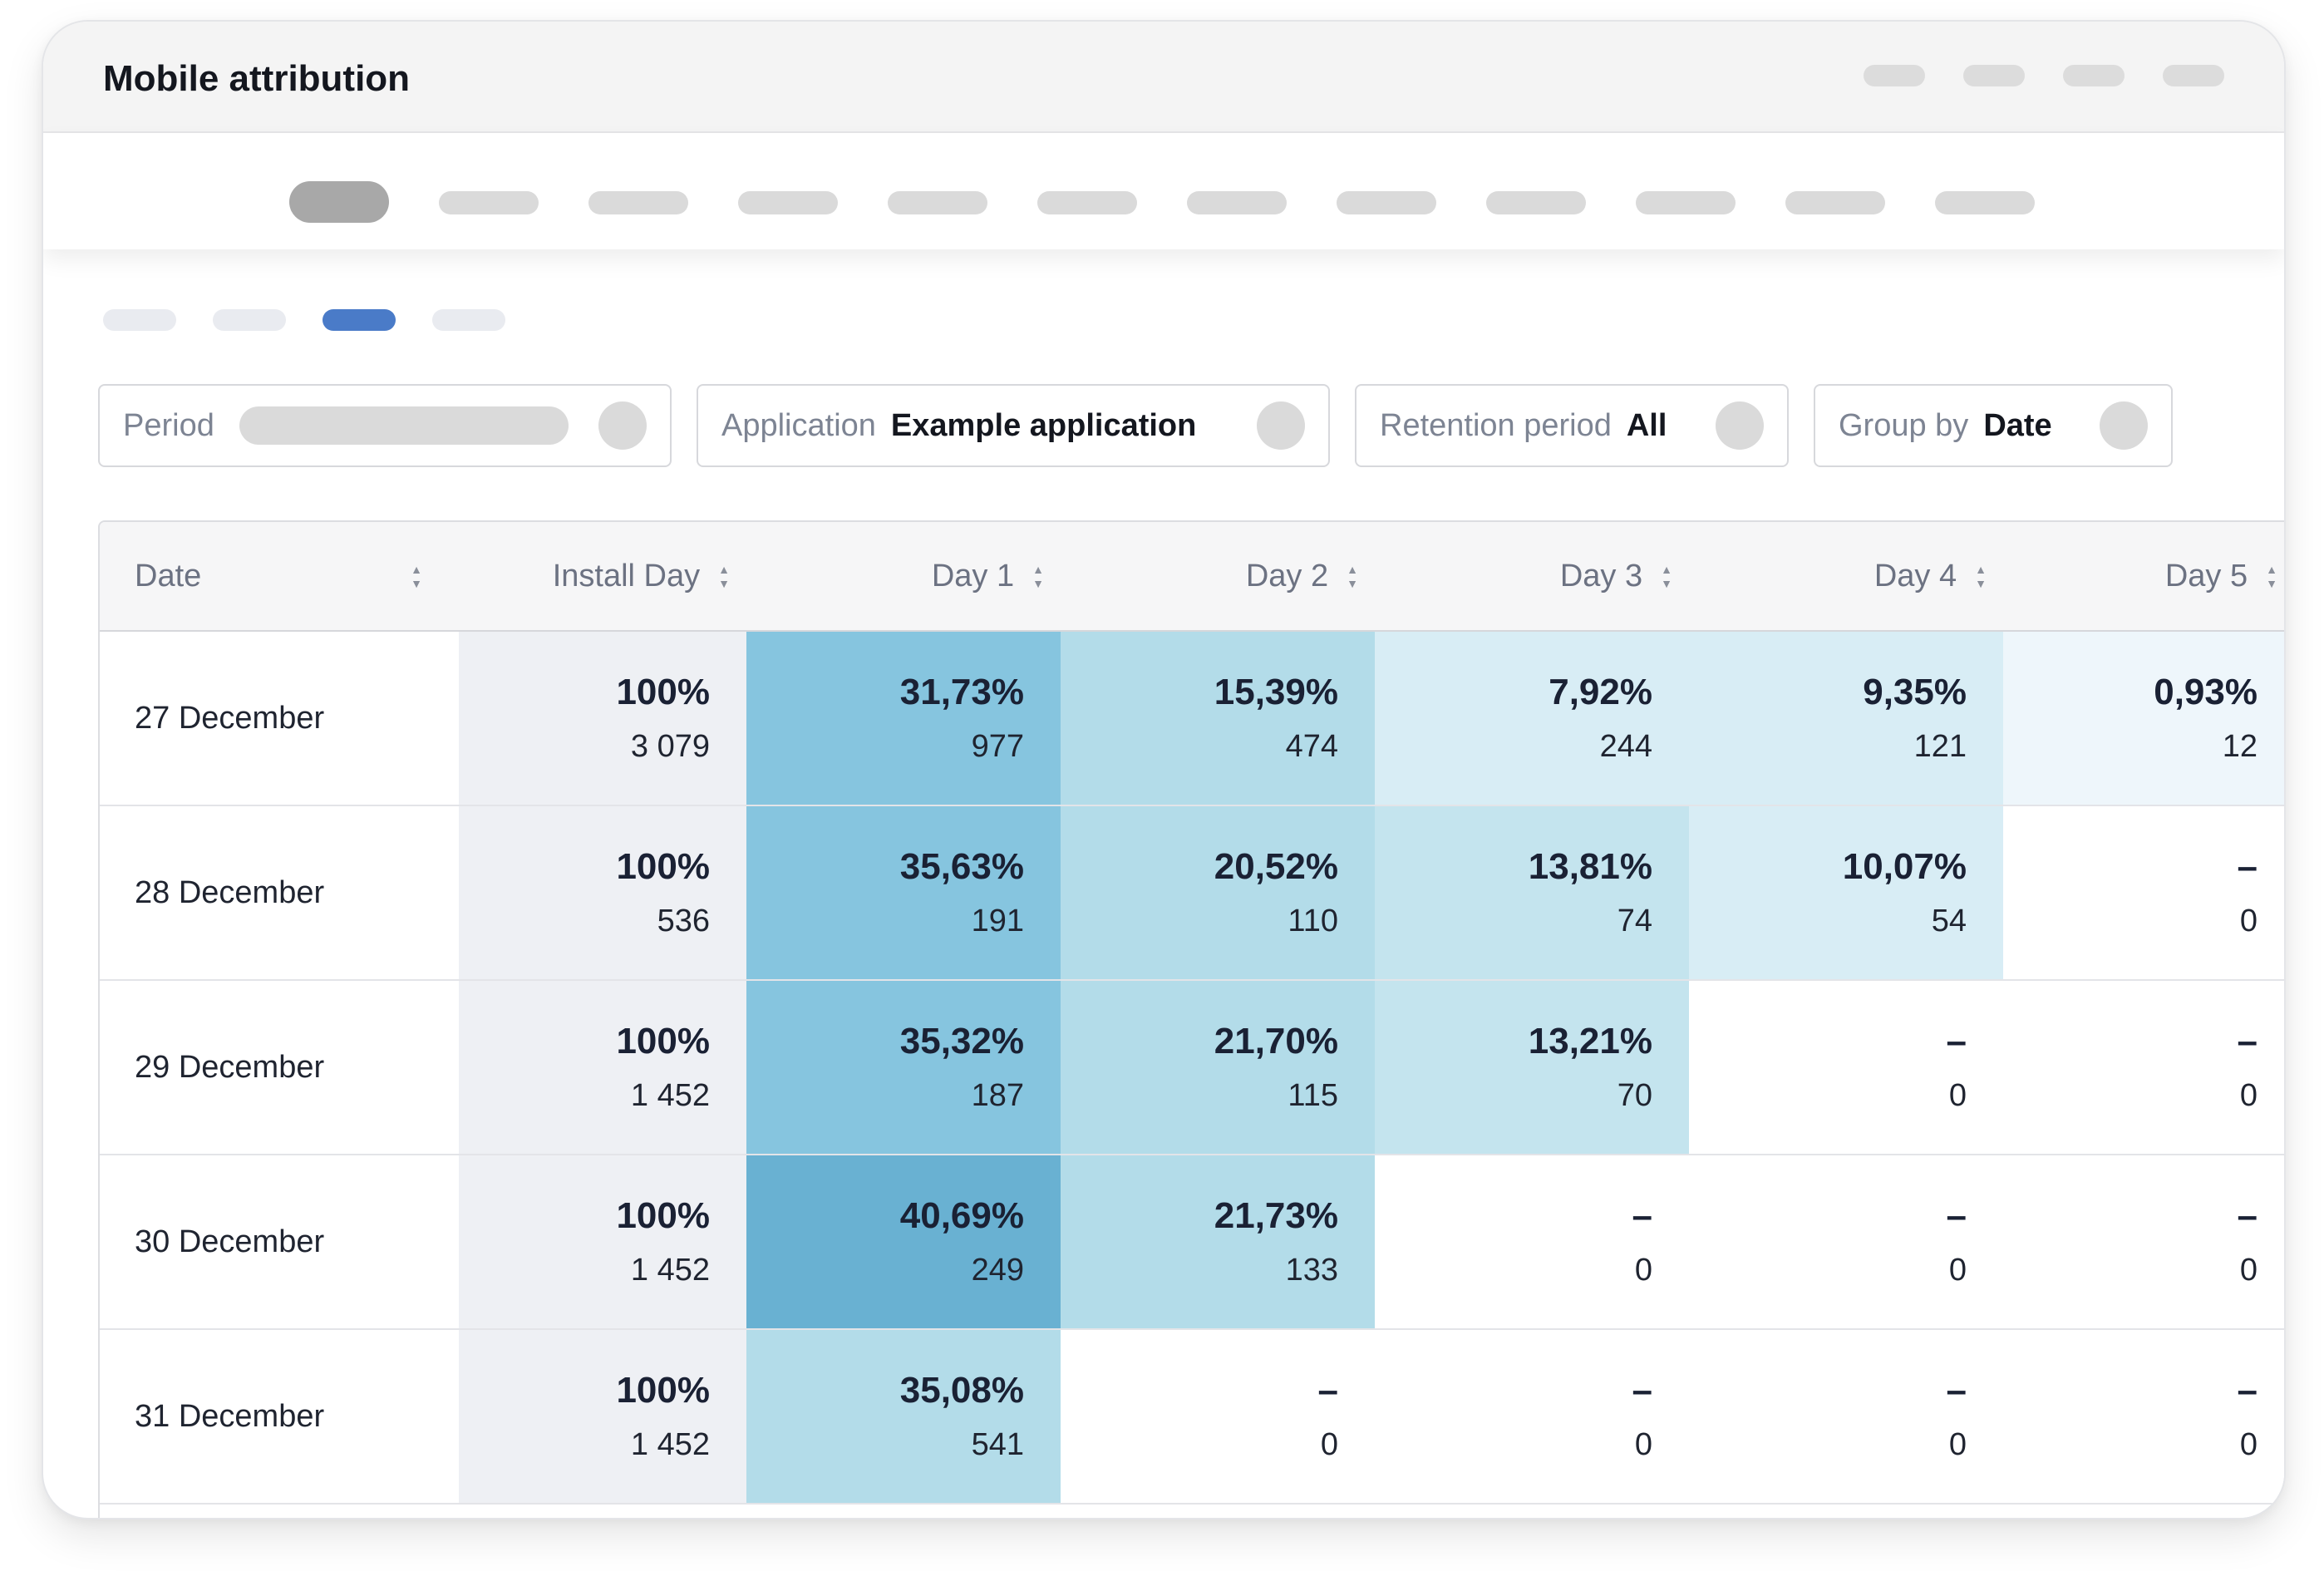 This screenshot has height=1576, width=2324. I want to click on retention-cell: 35,32% 187, so click(903, 1067).